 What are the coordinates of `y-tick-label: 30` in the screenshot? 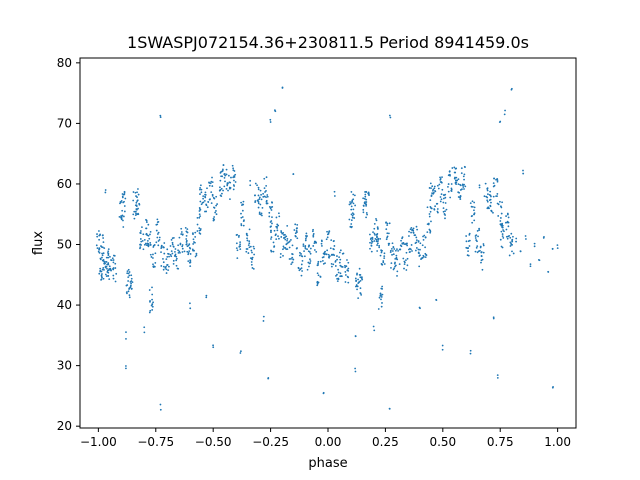 It's located at (64, 366).